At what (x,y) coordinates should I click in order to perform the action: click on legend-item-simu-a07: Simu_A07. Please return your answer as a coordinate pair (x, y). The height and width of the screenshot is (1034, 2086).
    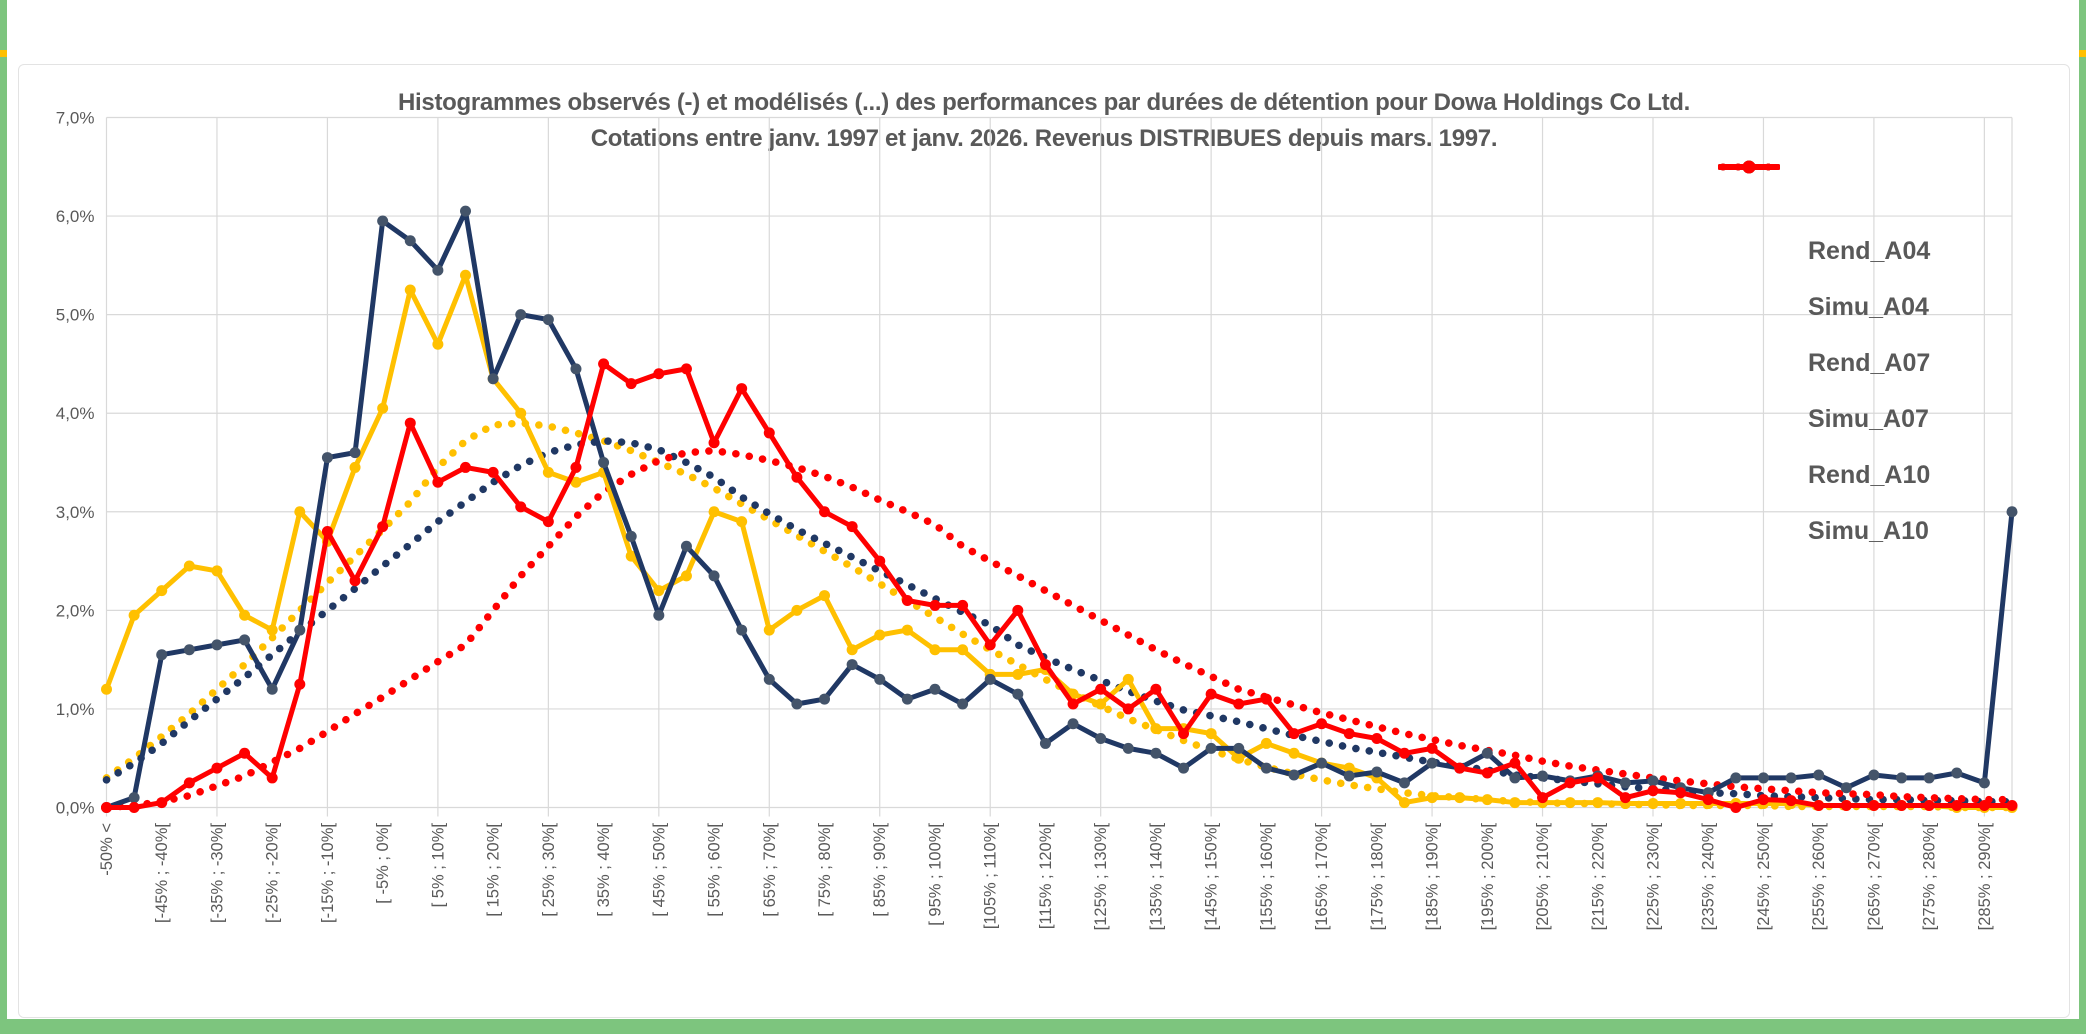
    Looking at the image, I should click on (1833, 419).